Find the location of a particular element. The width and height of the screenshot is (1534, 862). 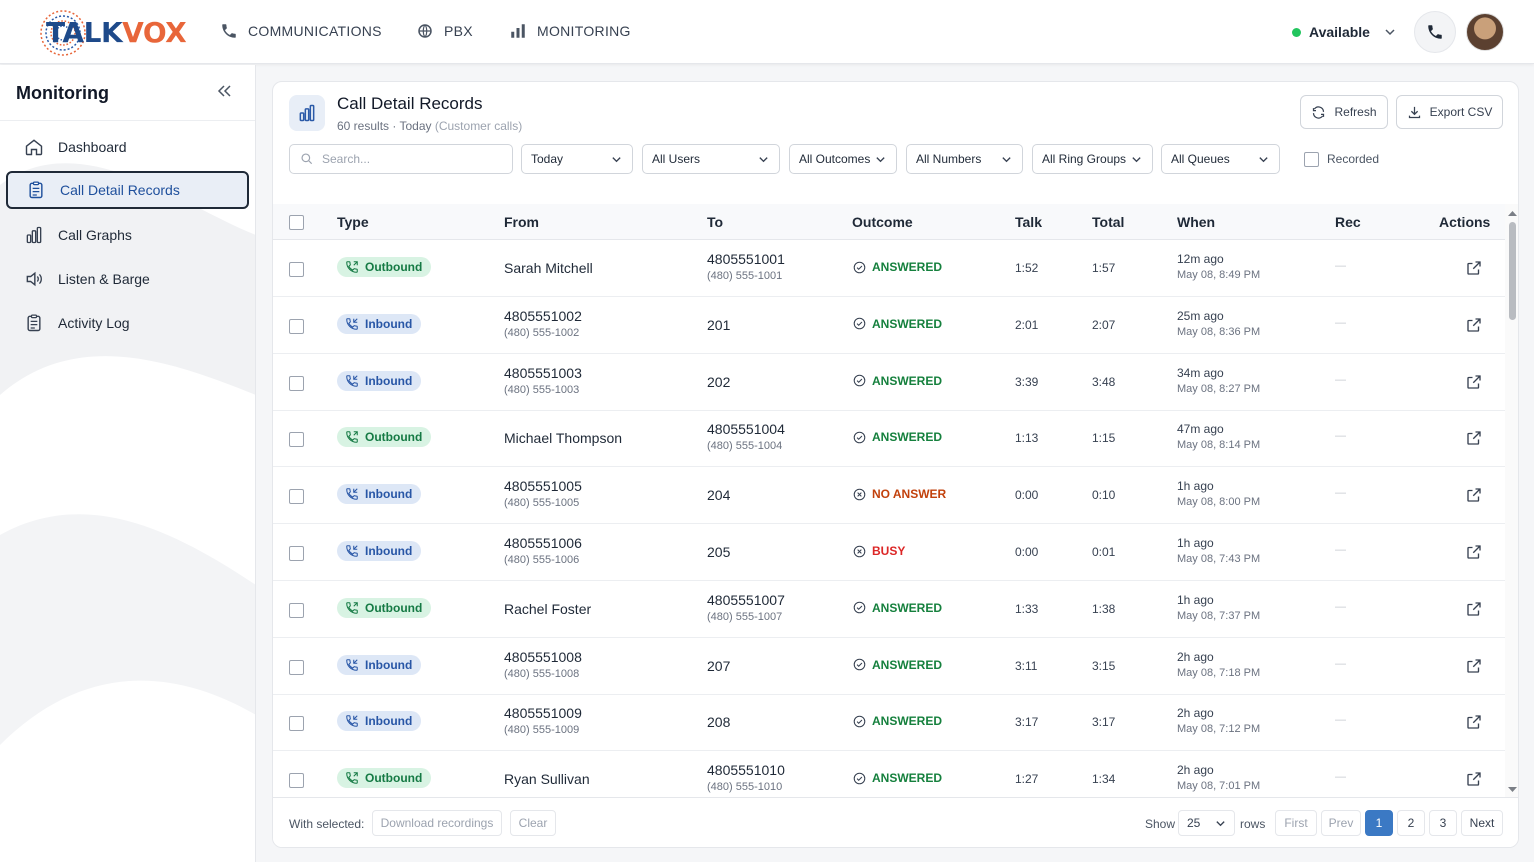

call-type-badge: Outbound is located at coordinates (384, 437).